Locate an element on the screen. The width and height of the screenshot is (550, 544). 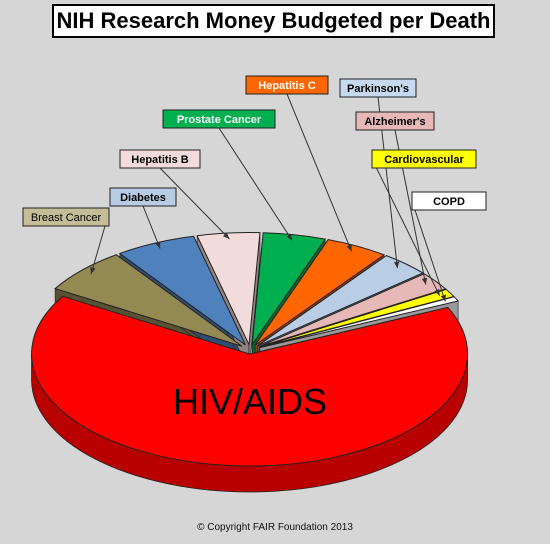
pie-slice-hepatitis-c is located at coordinates (320, 292).